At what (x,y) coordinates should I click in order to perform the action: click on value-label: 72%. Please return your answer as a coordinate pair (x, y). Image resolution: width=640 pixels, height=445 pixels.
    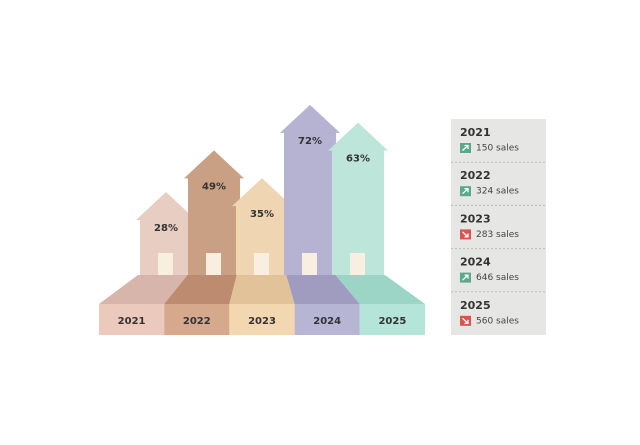
    Looking at the image, I should click on (310, 141).